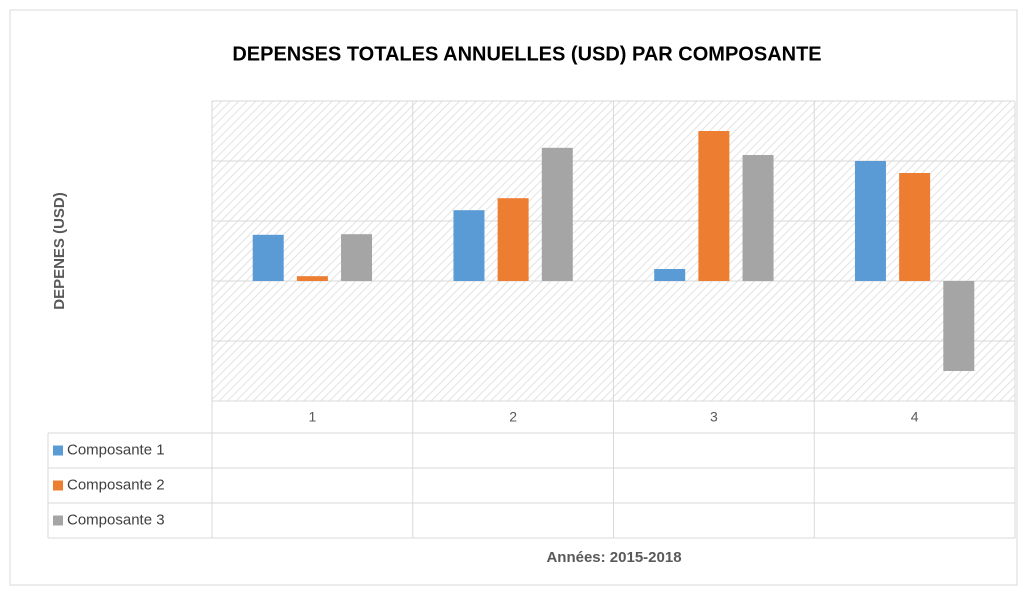  I want to click on x-tick-label: 1, so click(312, 417).